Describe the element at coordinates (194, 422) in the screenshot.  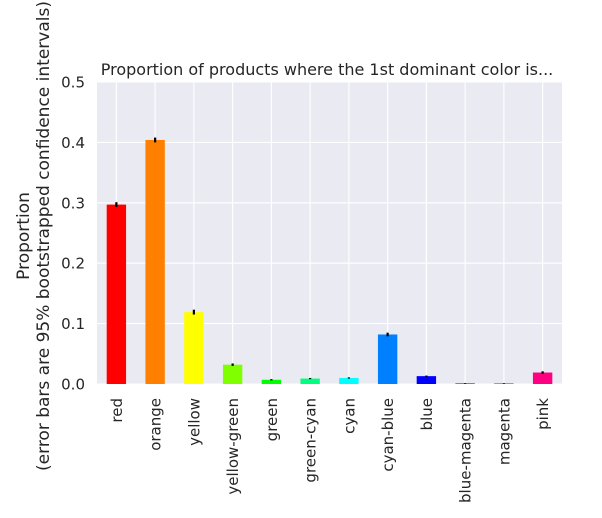
I see `x-tick-label-yellow: yellow` at that location.